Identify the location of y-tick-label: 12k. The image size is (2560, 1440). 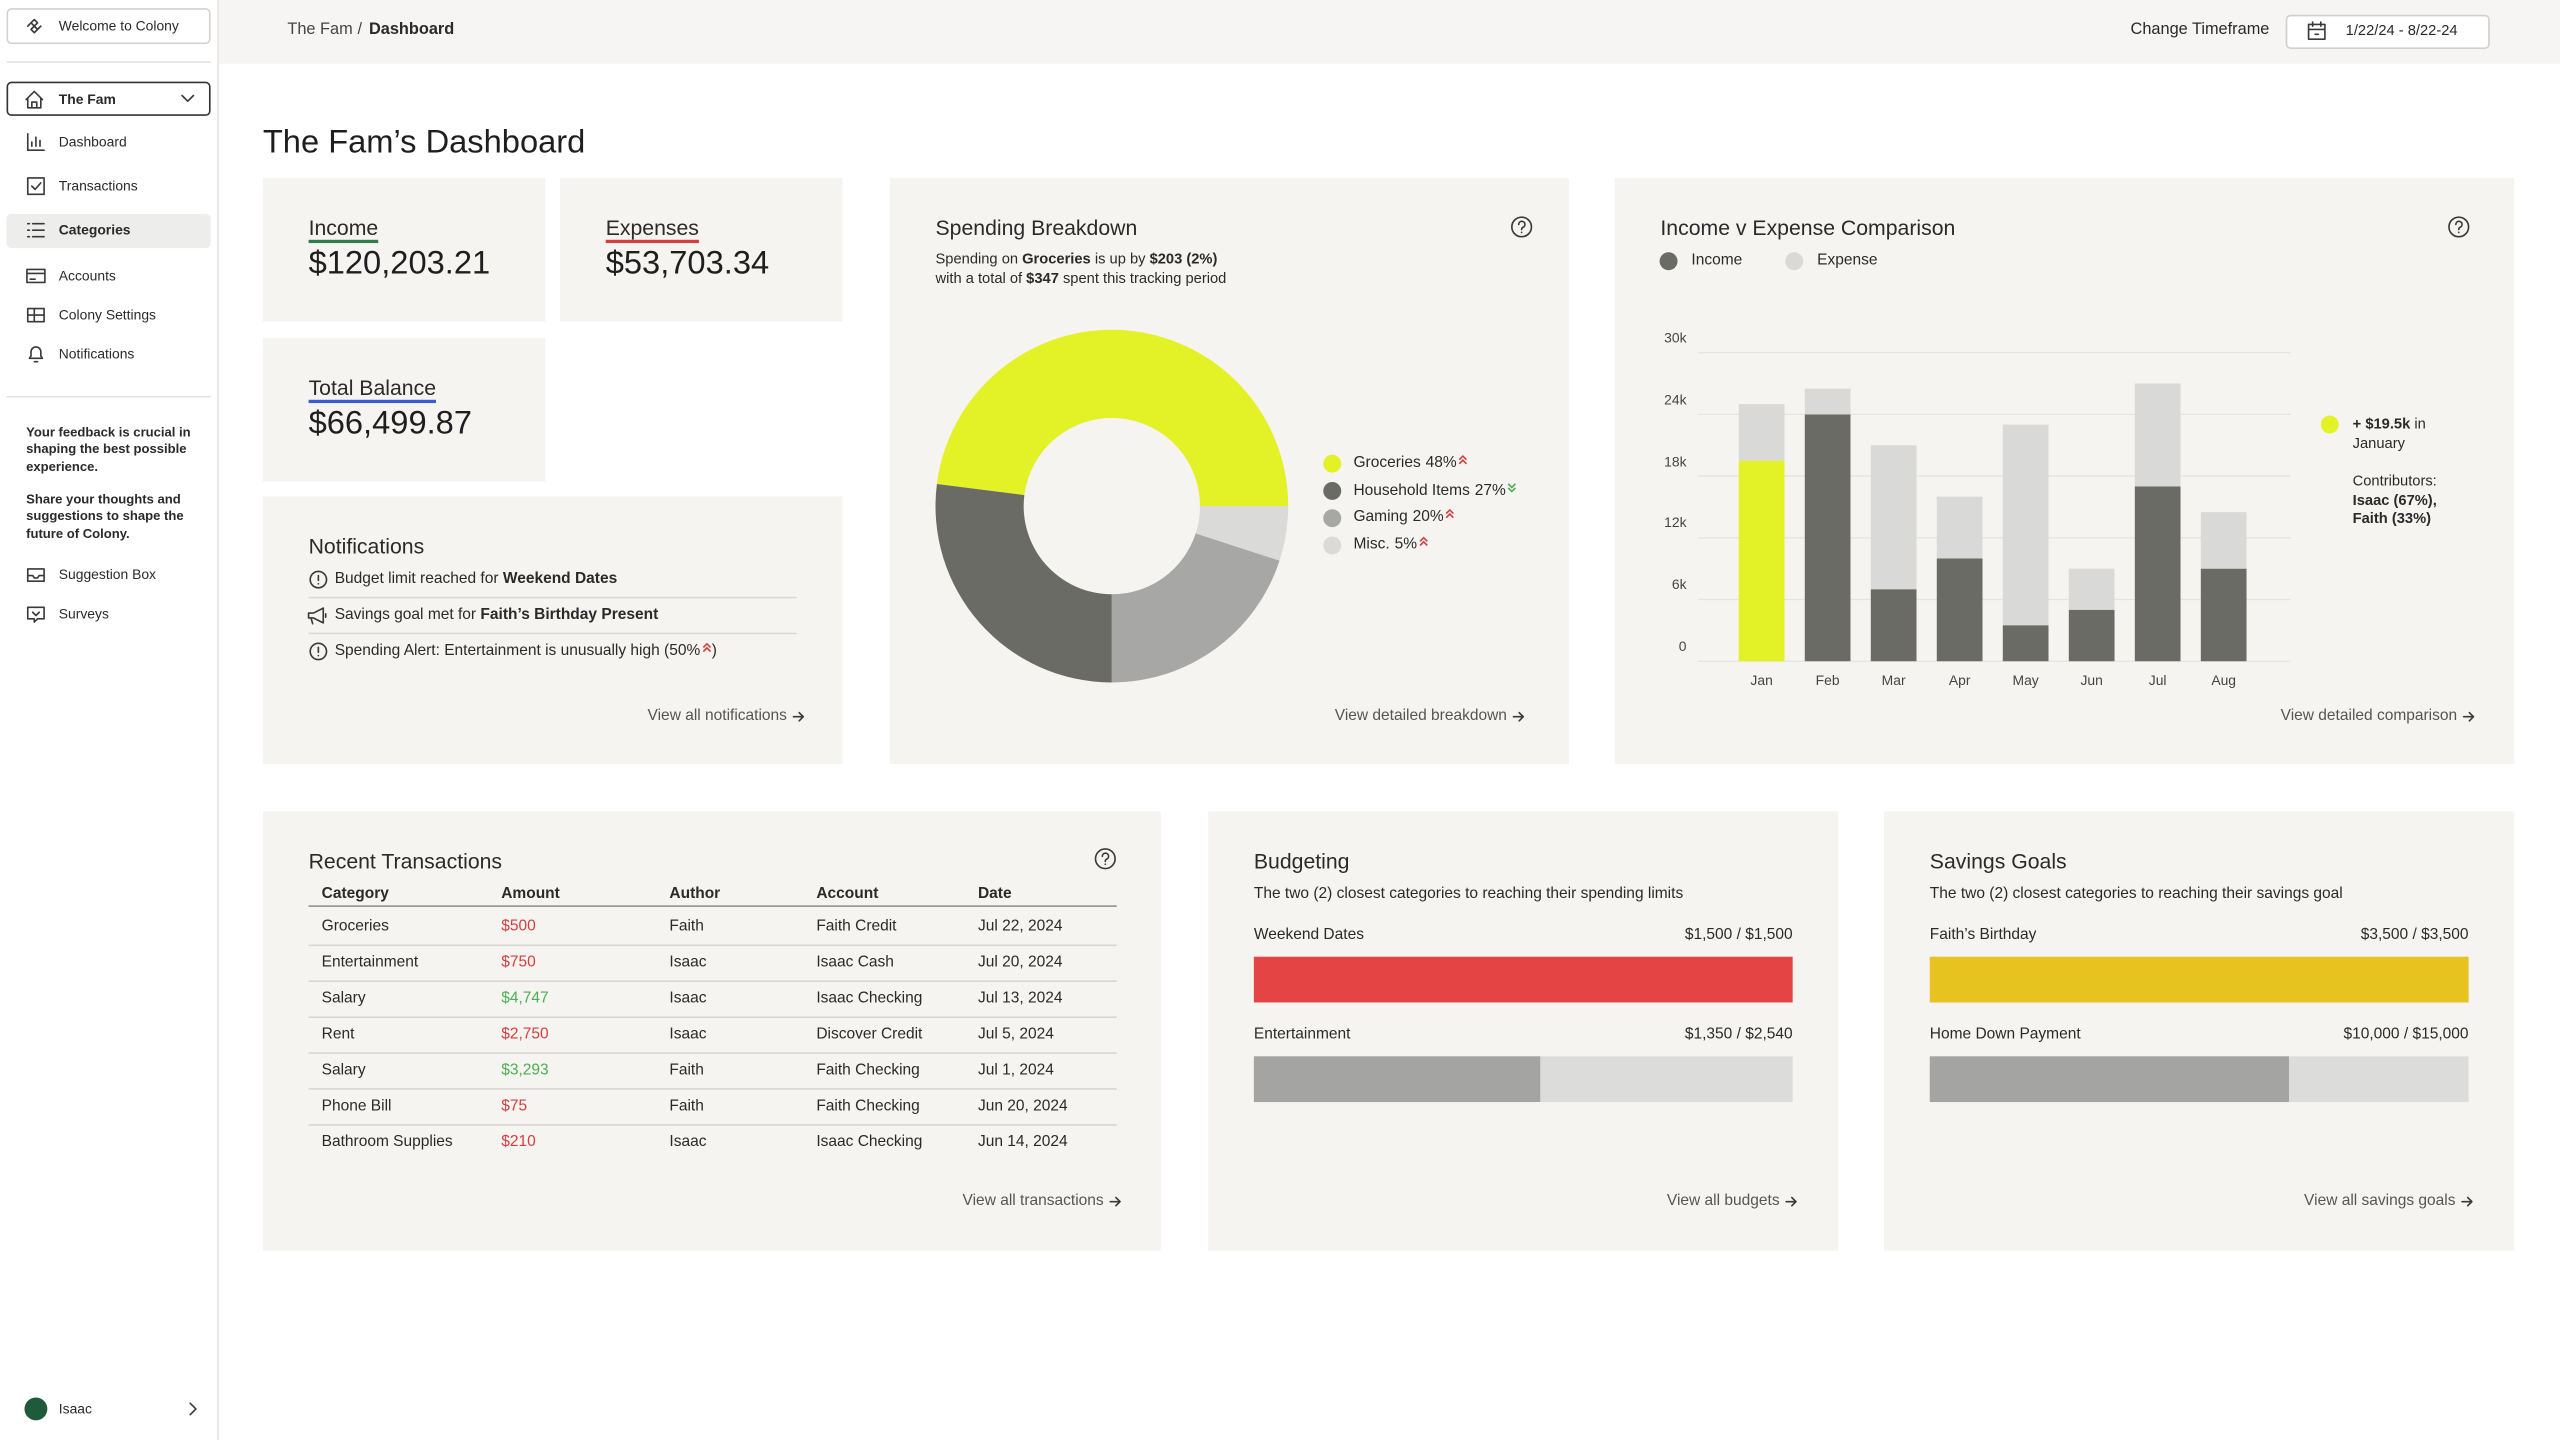
(1675, 522).